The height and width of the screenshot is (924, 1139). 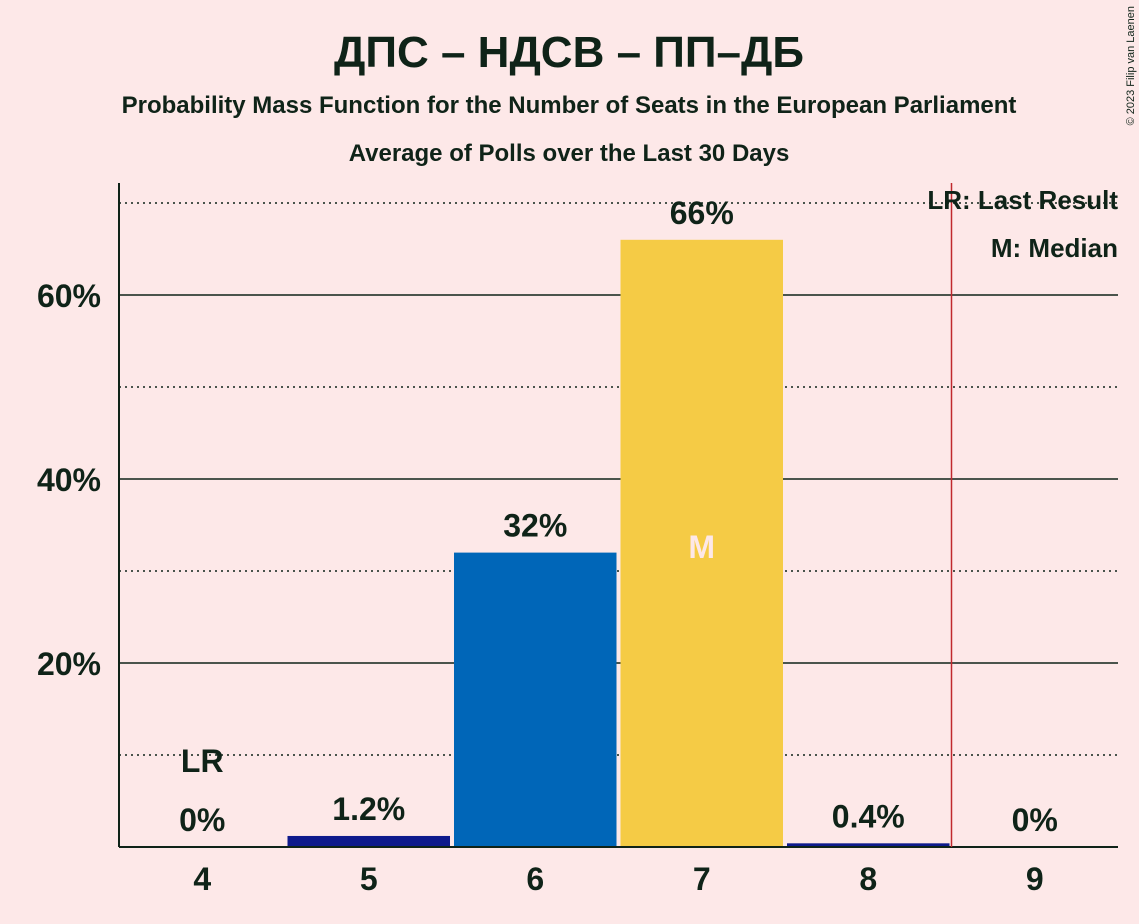 I want to click on legend-last-result: LR: Last Result, so click(x=1022, y=200).